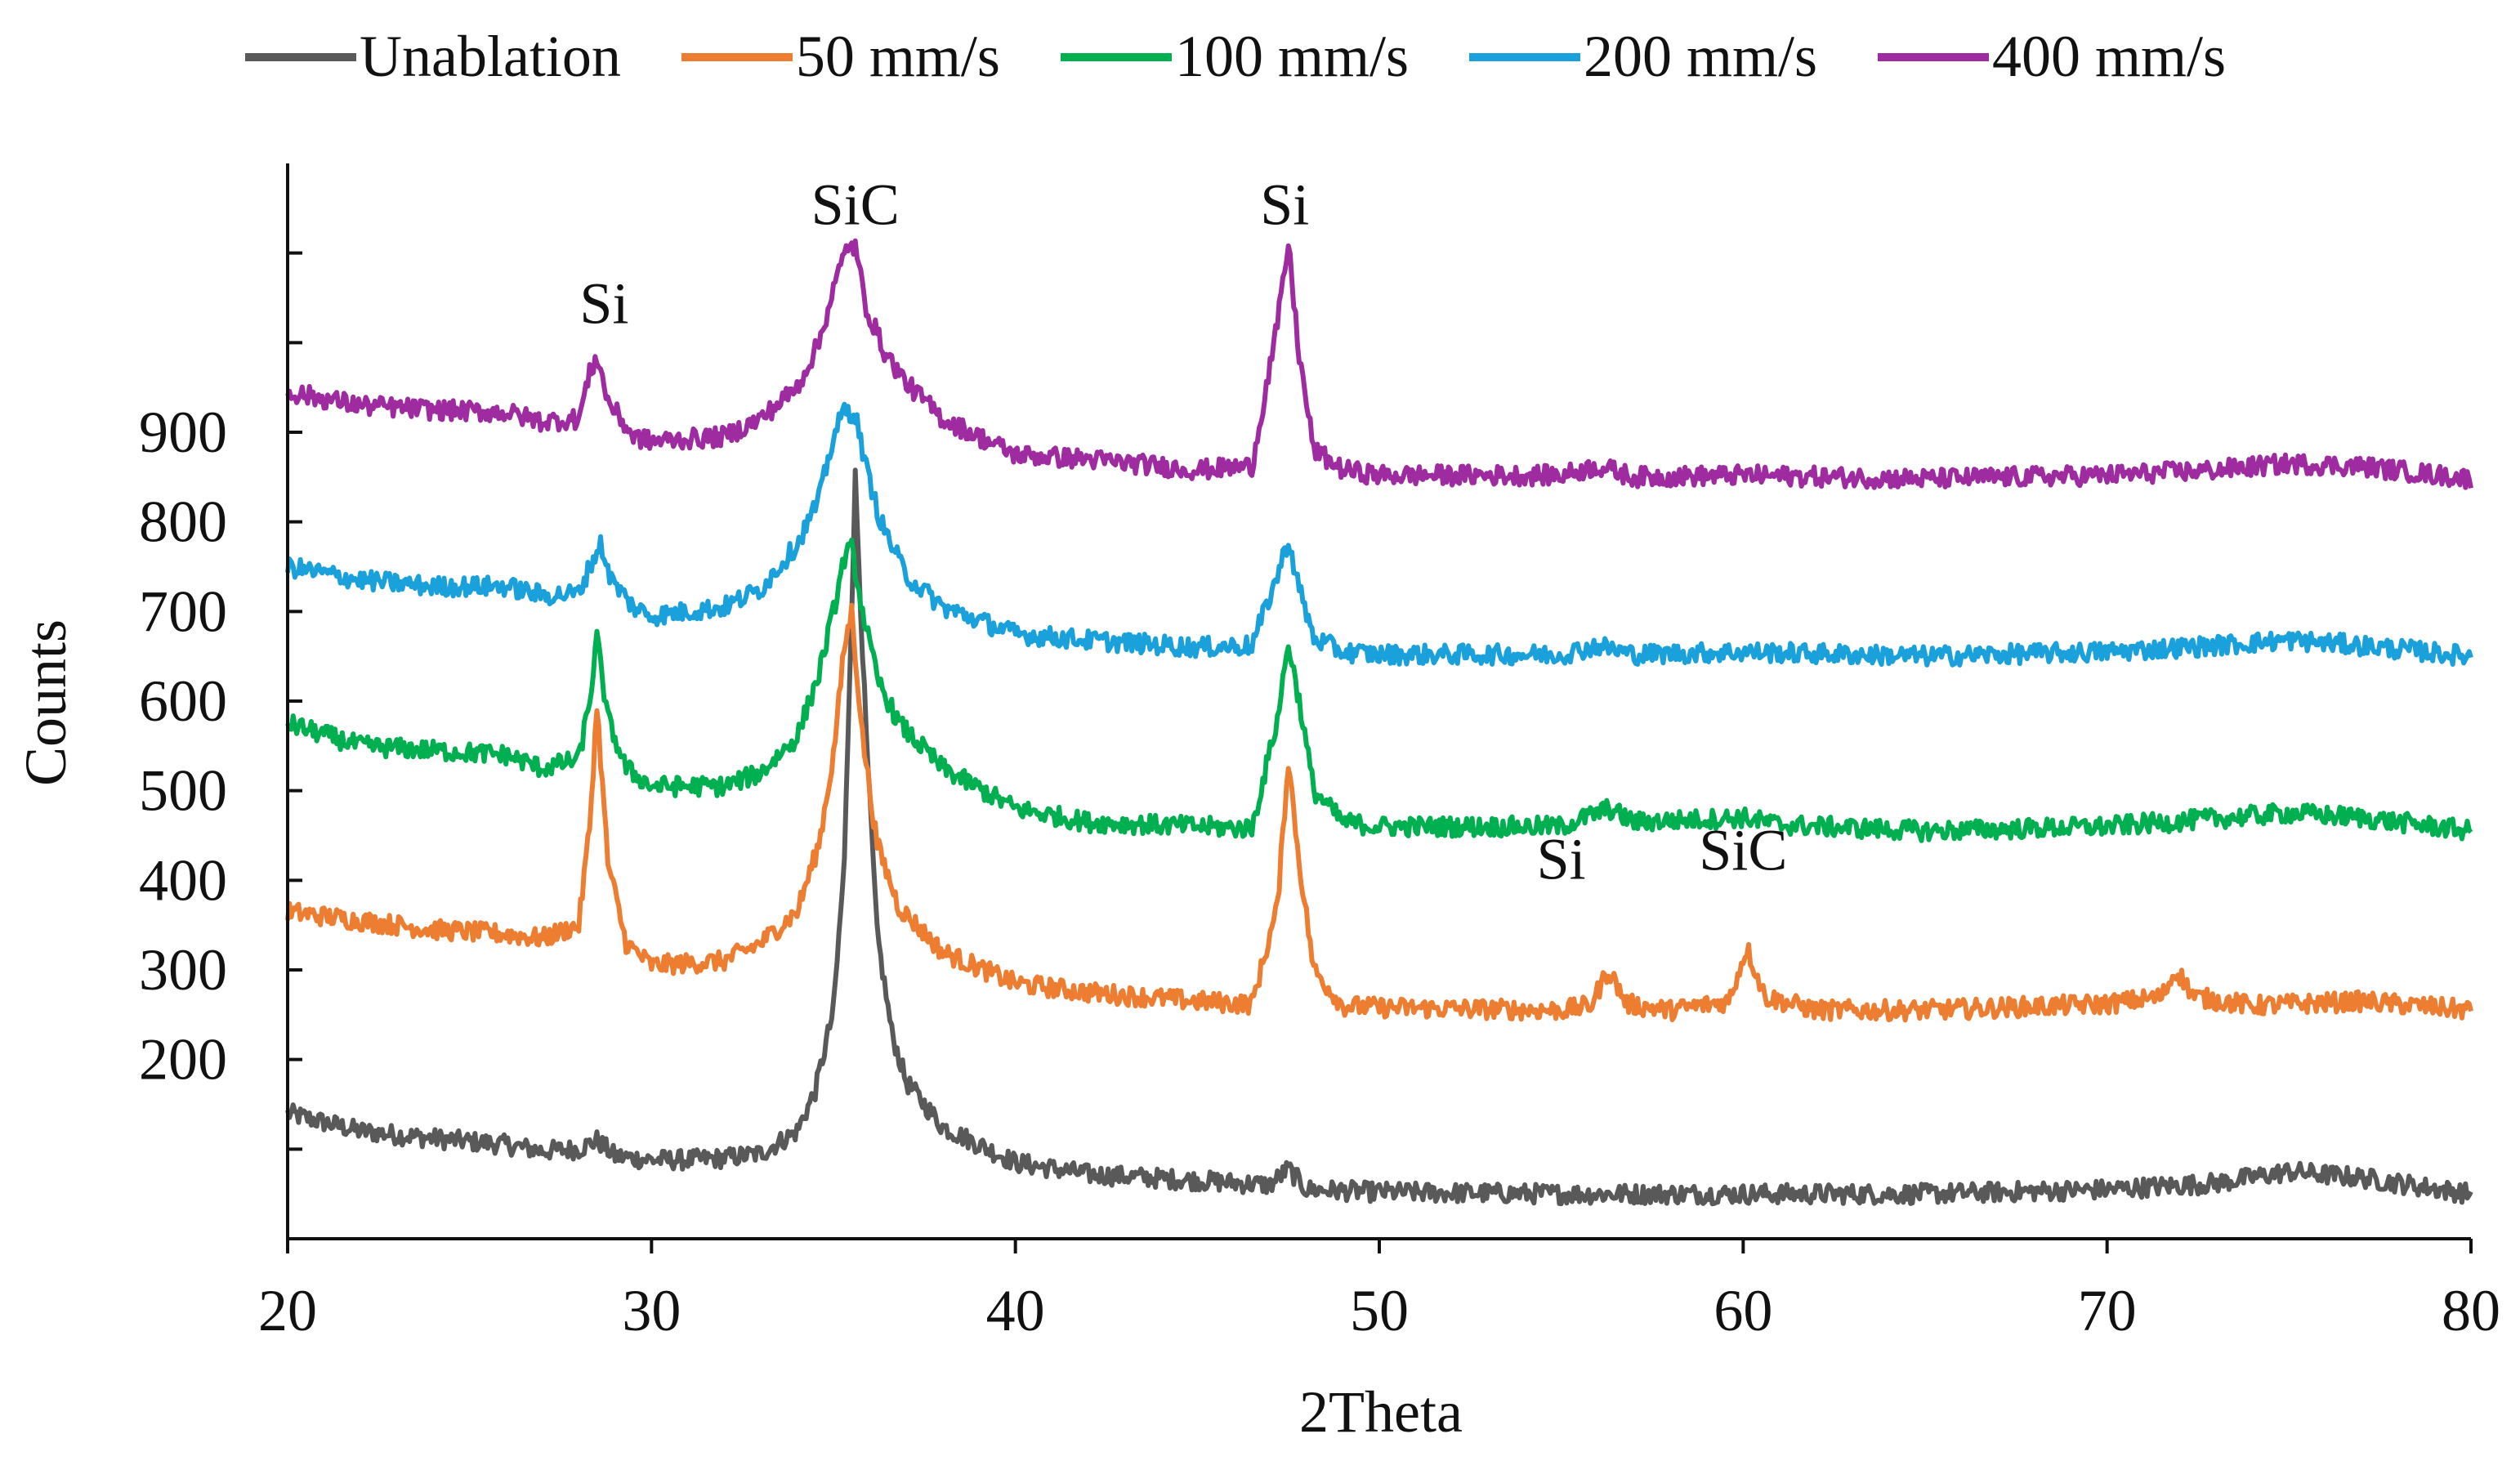 The image size is (2520, 1461). I want to click on legend-item-100: 100 mm/s, so click(1234, 57).